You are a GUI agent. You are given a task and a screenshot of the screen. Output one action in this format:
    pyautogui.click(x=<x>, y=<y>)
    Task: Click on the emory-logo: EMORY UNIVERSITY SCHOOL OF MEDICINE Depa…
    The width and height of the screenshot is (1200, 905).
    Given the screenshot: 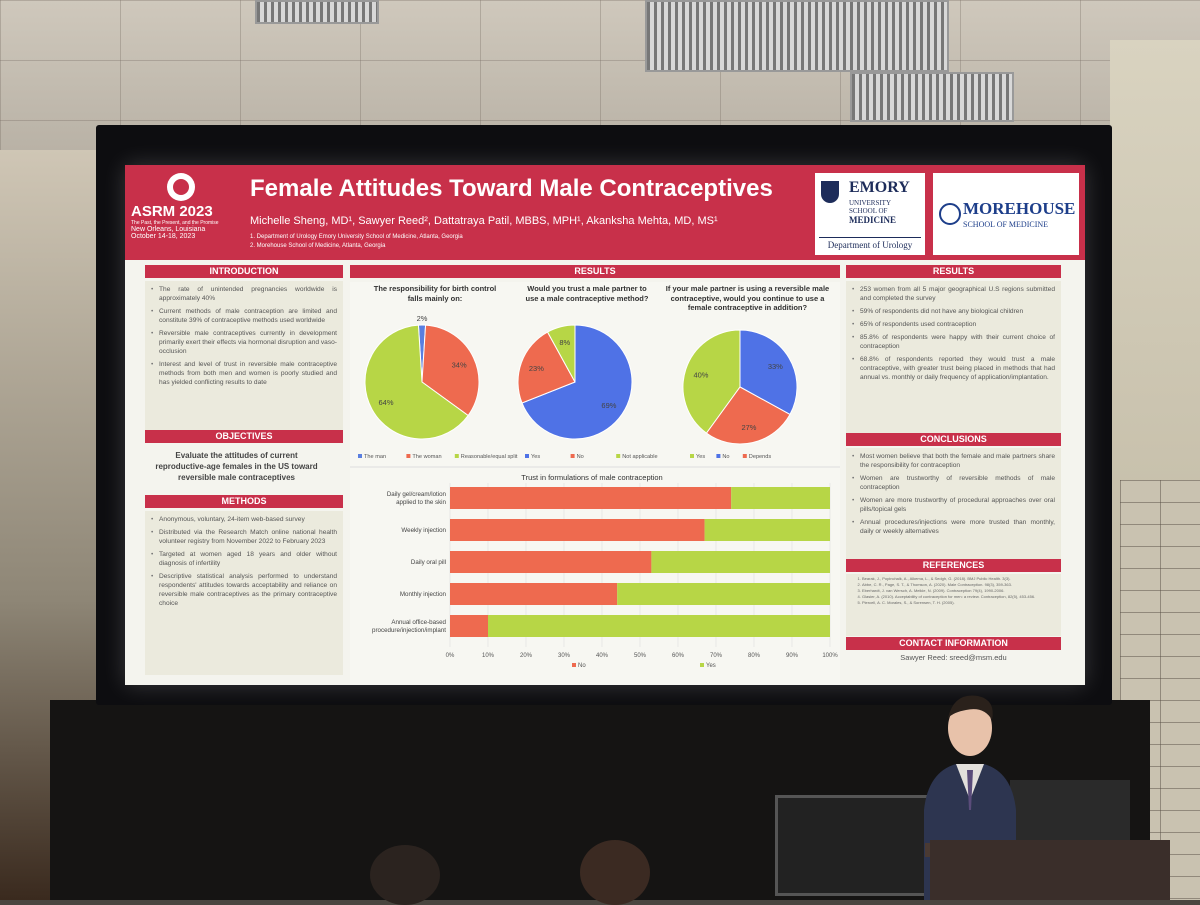 What is the action you would take?
    pyautogui.click(x=870, y=214)
    